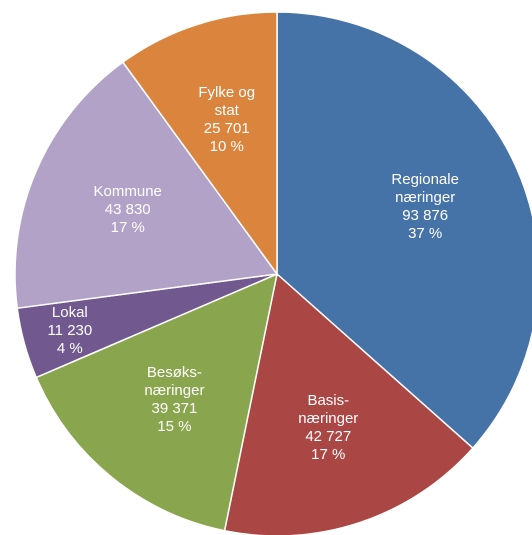 Image resolution: width=532 pixels, height=535 pixels. I want to click on value-label: 43 830, so click(127, 209).